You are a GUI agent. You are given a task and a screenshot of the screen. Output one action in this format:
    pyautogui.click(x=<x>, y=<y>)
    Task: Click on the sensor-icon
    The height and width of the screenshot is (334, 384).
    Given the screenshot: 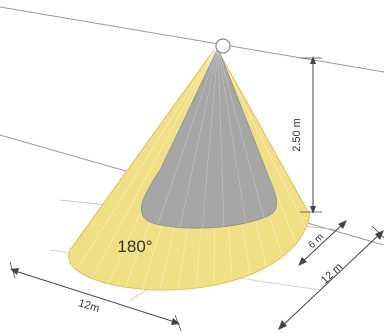 What is the action you would take?
    pyautogui.click(x=223, y=46)
    